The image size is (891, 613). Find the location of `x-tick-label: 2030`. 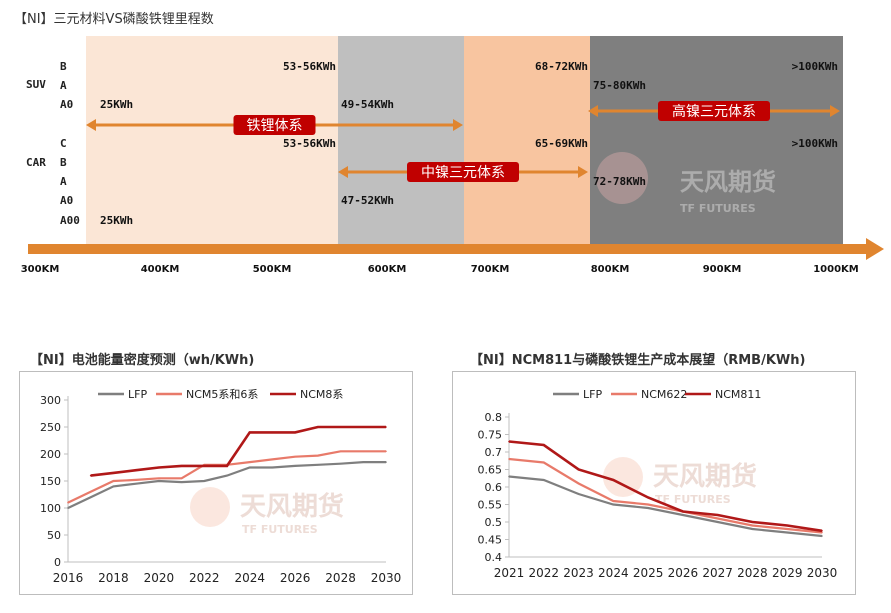

x-tick-label: 2030 is located at coordinates (822, 573).